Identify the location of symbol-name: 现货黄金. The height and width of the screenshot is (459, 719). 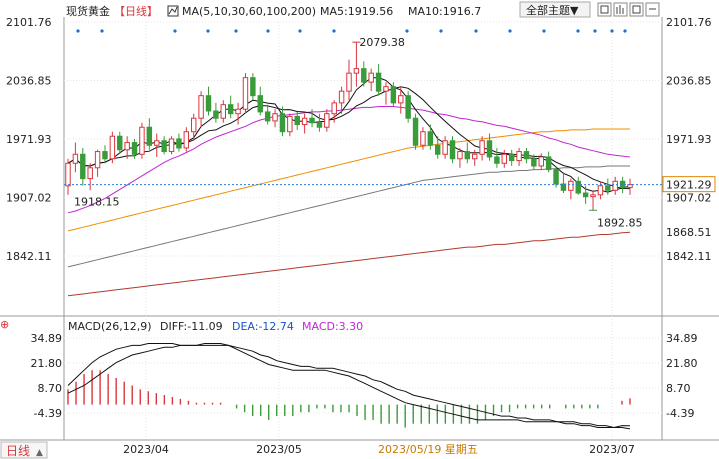
(88, 11).